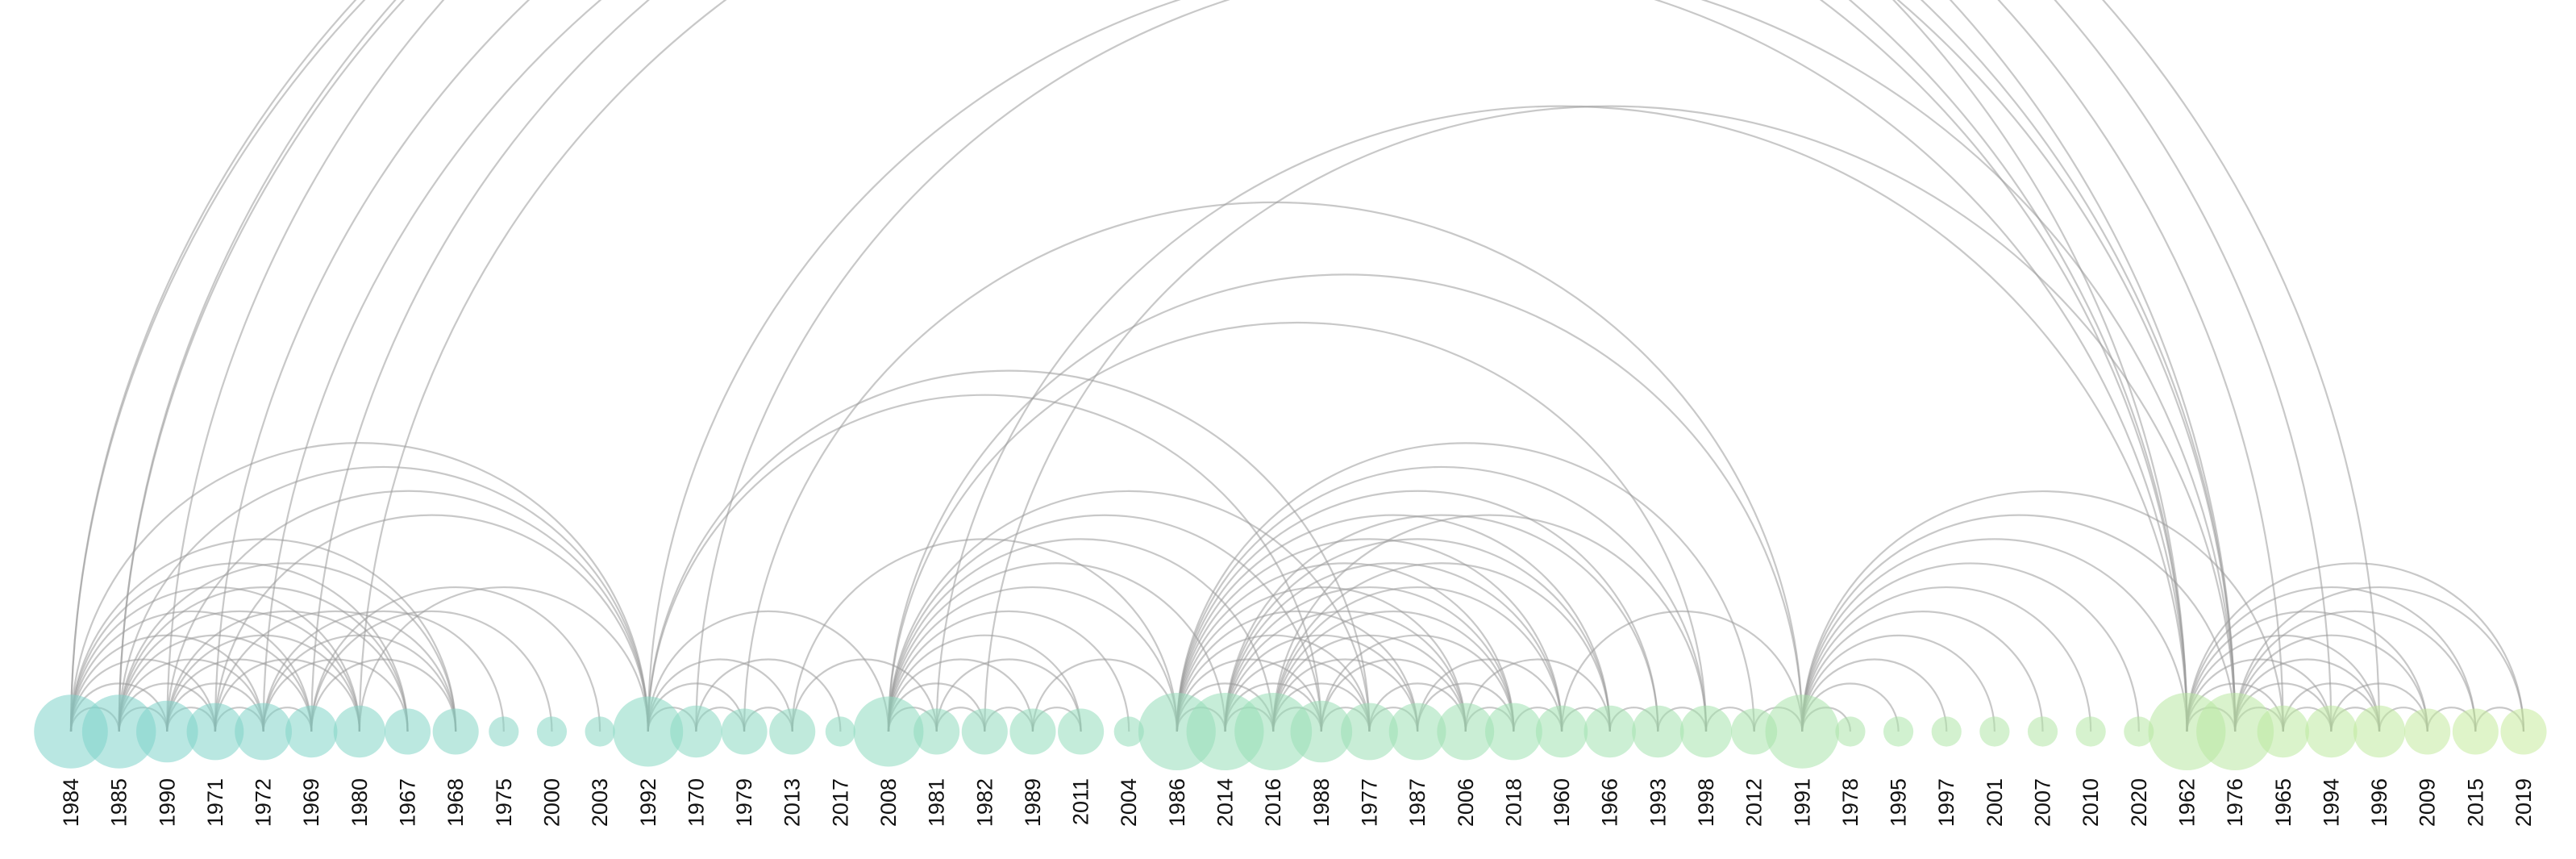 The height and width of the screenshot is (859, 2576). I want to click on link-1986-1998, so click(1442, 598).